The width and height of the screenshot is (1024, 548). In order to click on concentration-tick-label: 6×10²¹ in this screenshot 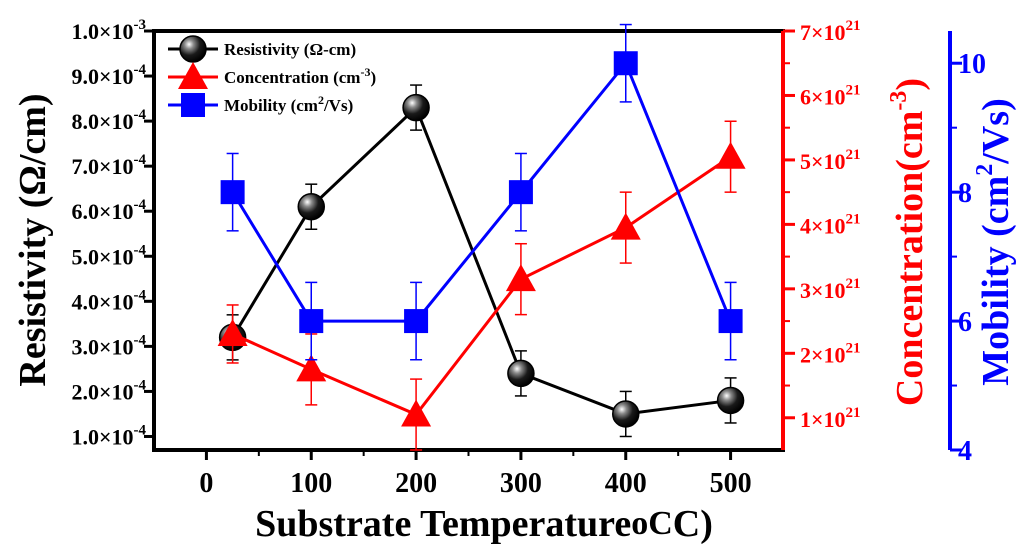, I will do `click(830, 95)`.